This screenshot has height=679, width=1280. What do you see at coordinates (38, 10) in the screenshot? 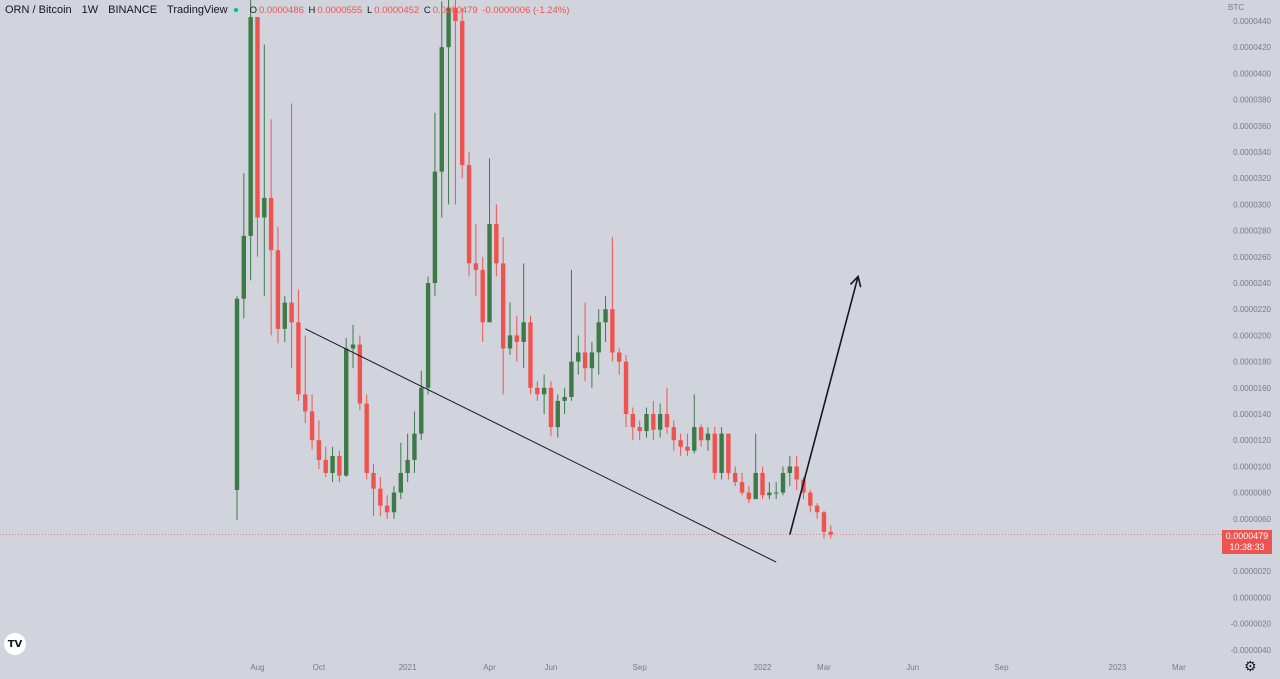
I see `symbol-name: ORN / Bitcoin` at bounding box center [38, 10].